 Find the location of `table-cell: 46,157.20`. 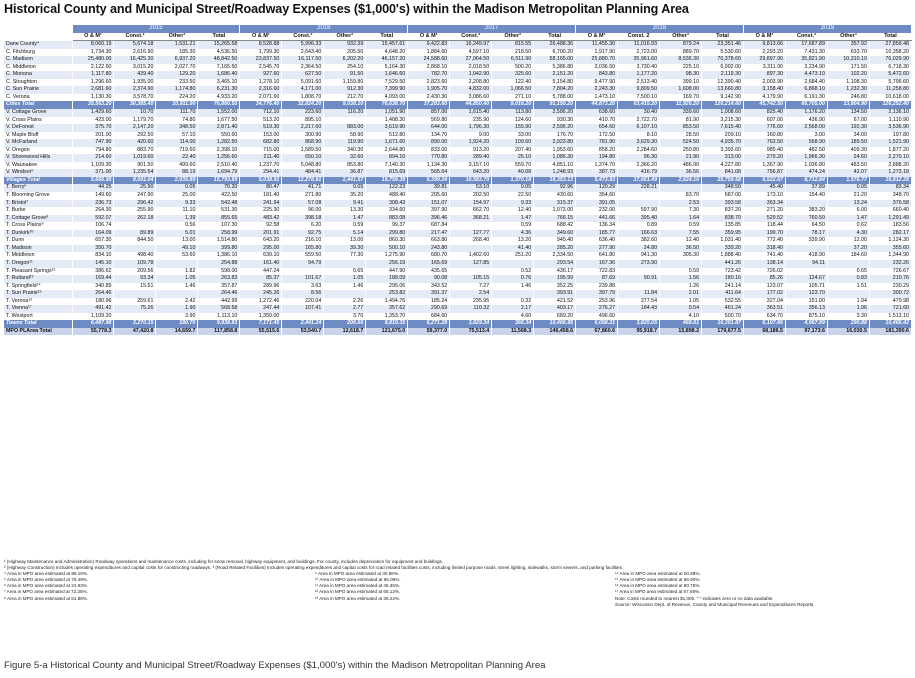

table-cell: 46,157.20 is located at coordinates (387, 60).